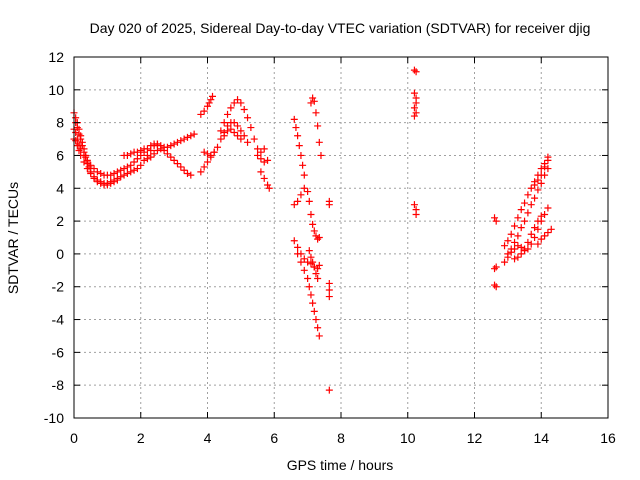 This screenshot has width=640, height=480. I want to click on x-tick-label: 4, so click(208, 438).